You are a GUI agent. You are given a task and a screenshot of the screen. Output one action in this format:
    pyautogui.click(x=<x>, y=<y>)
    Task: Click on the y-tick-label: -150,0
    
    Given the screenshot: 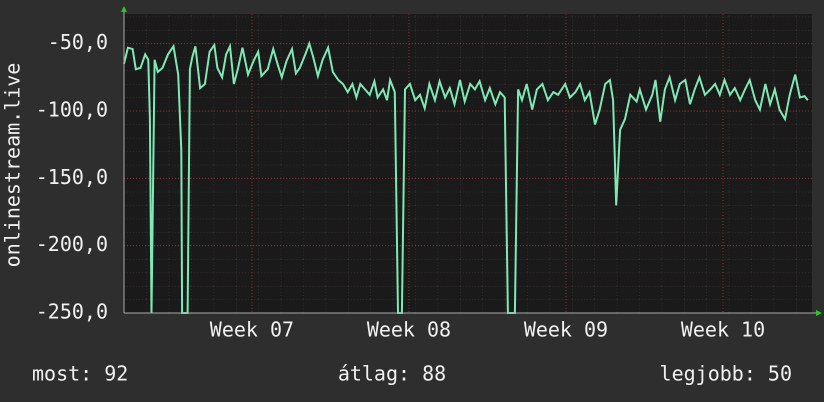 What is the action you would take?
    pyautogui.click(x=72, y=177)
    